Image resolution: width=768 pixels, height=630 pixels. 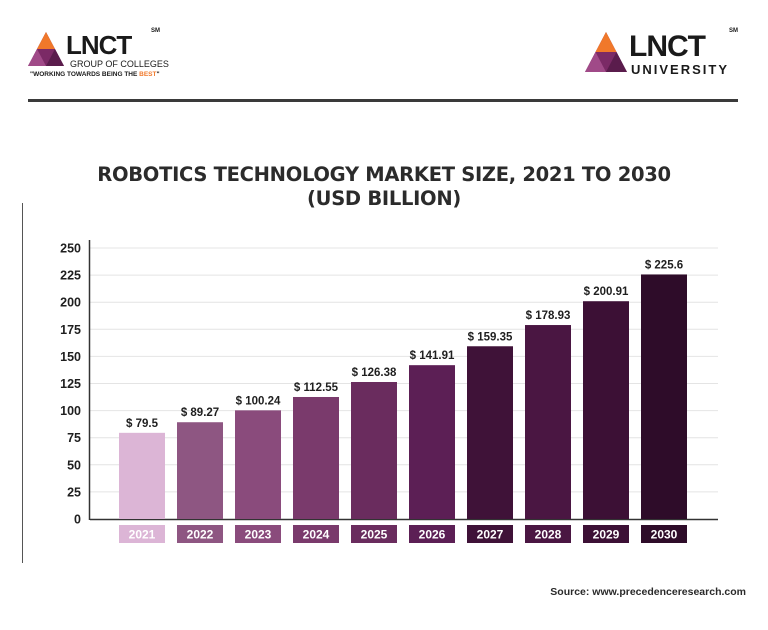 I want to click on y-tick-label: 175, so click(x=70, y=330).